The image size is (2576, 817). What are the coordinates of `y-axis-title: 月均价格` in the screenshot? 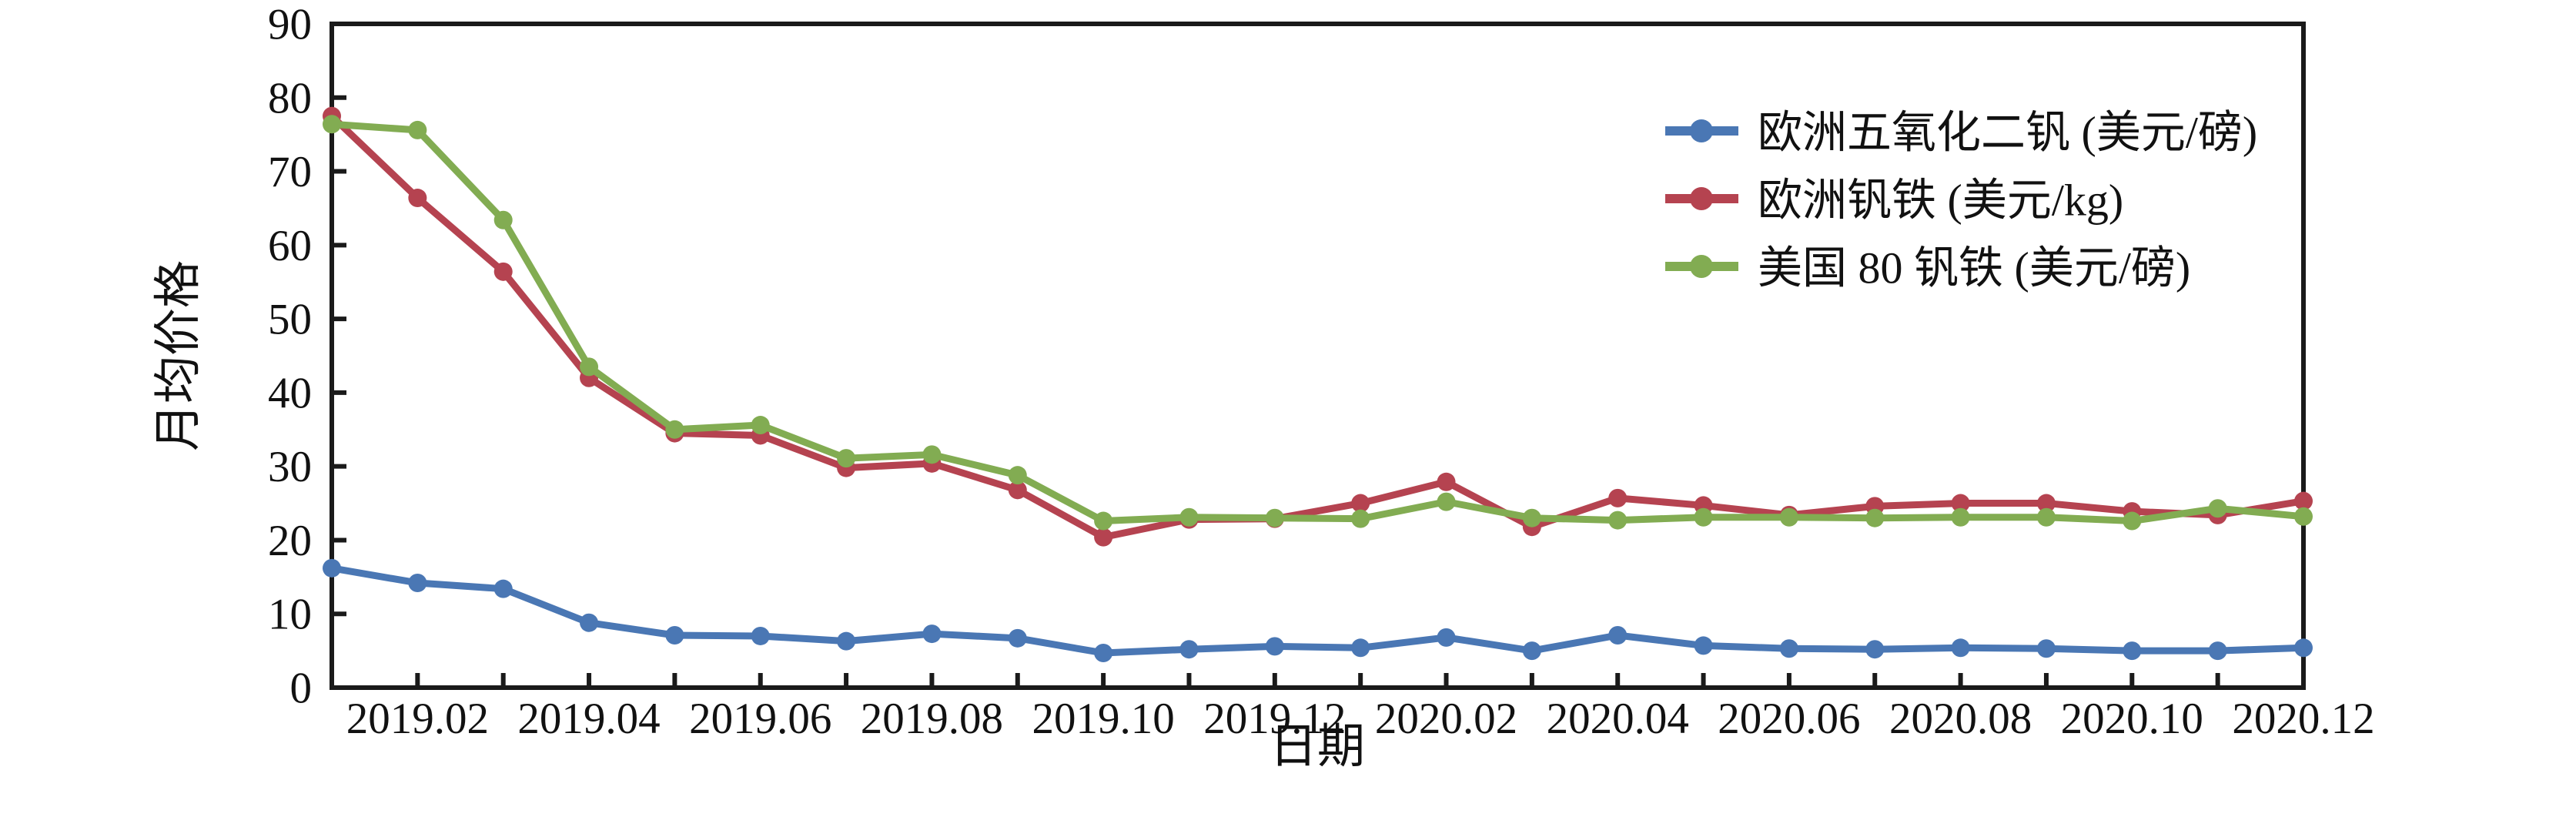 It's located at (179, 355).